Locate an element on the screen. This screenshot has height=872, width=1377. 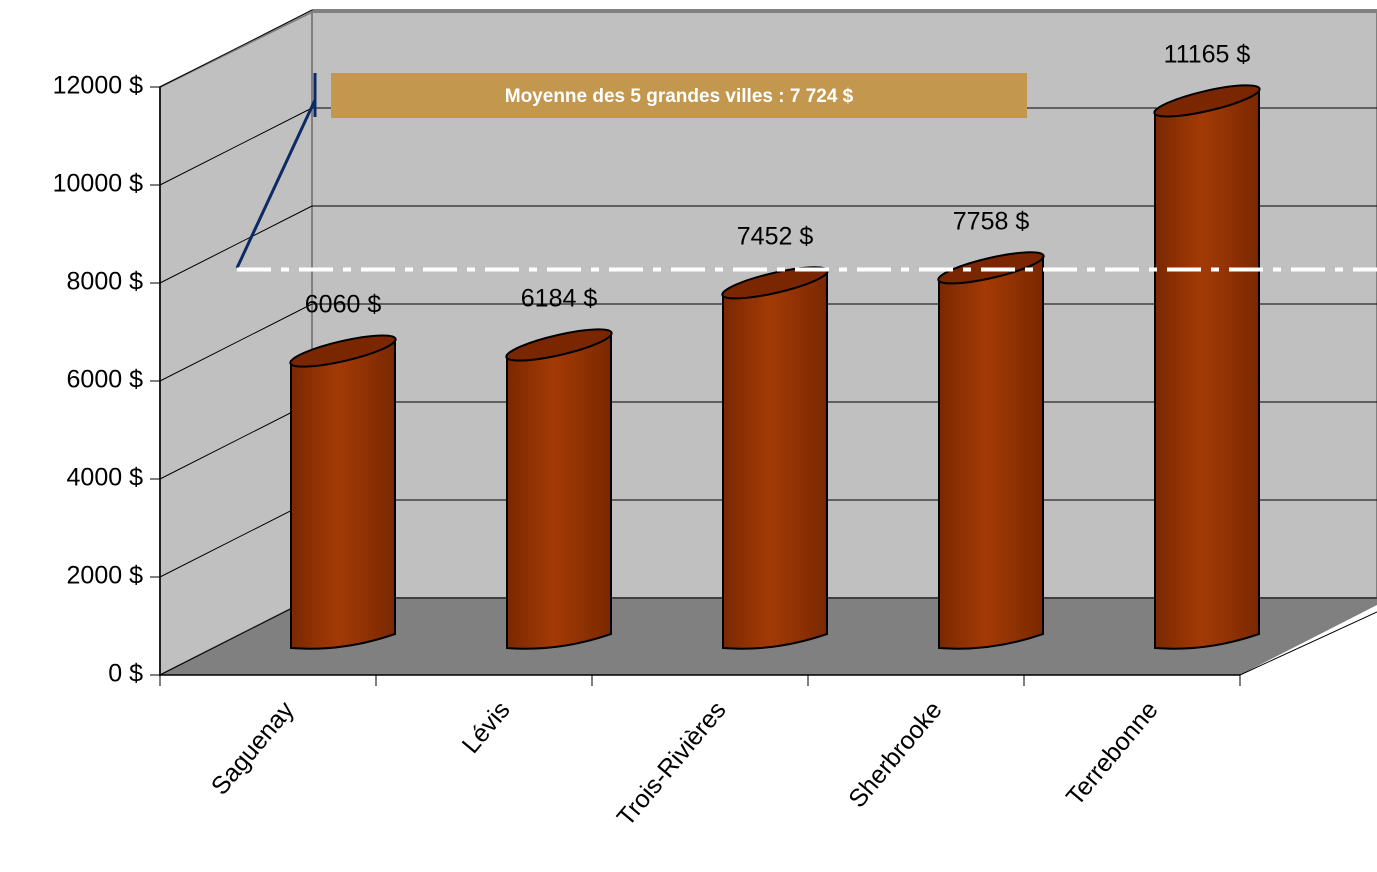
y-tick-label: 2000 $ is located at coordinates (105, 576).